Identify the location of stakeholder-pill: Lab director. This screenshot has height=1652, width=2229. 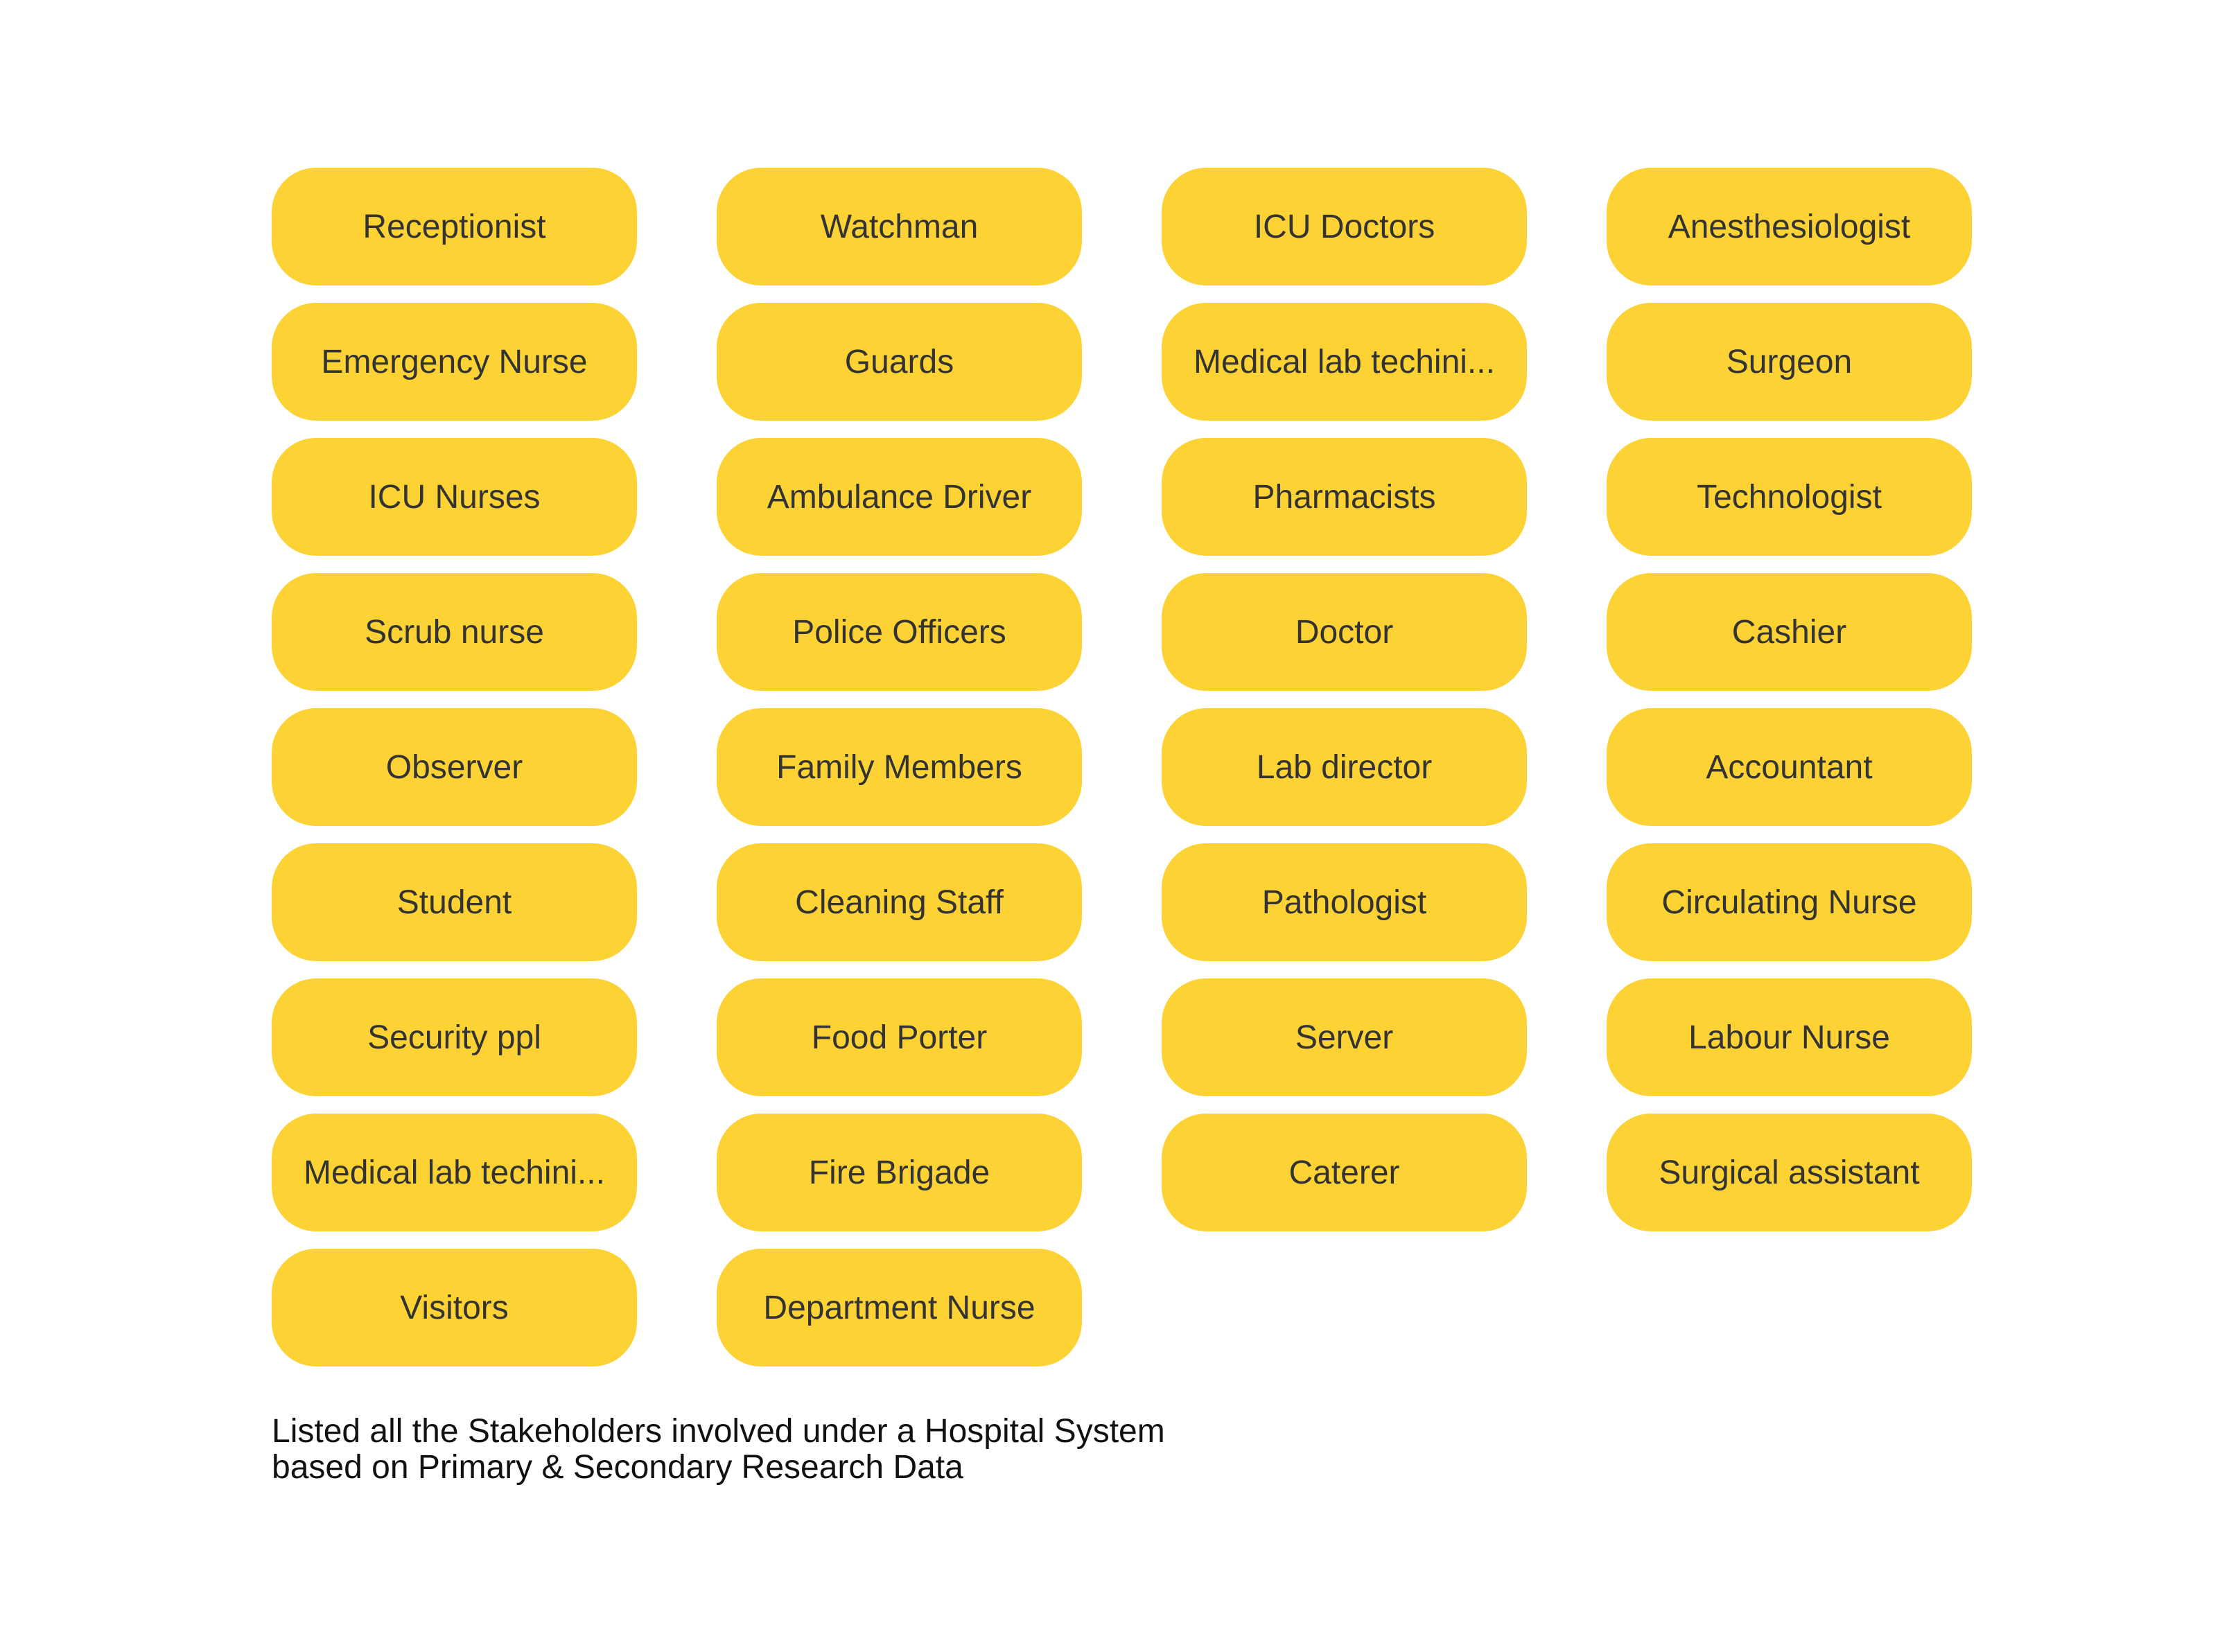
(1344, 767).